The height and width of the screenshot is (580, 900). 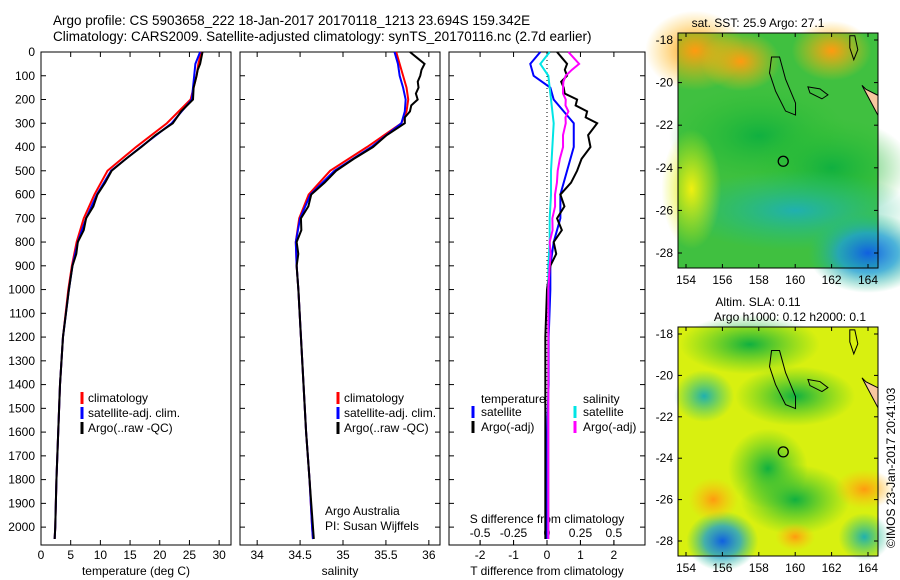 What do you see at coordinates (362, 511) in the screenshot?
I see `annotation: Argo Australia` at bounding box center [362, 511].